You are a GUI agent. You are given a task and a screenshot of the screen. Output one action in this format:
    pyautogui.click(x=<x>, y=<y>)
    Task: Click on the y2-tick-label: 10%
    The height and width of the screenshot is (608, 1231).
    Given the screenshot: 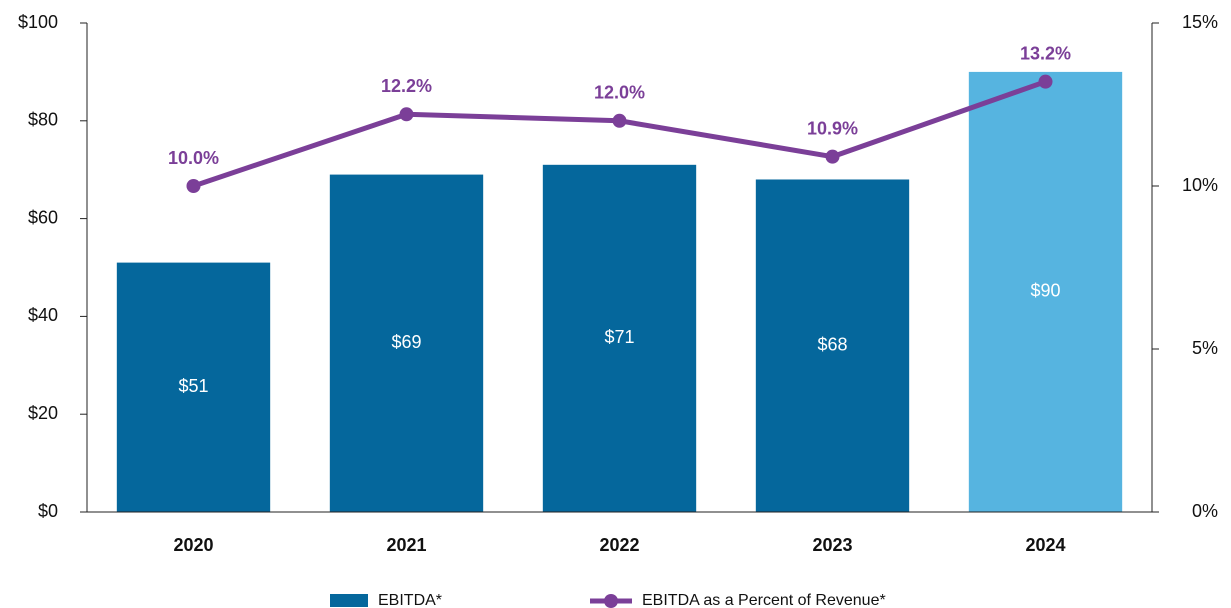 What is the action you would take?
    pyautogui.click(x=1200, y=185)
    